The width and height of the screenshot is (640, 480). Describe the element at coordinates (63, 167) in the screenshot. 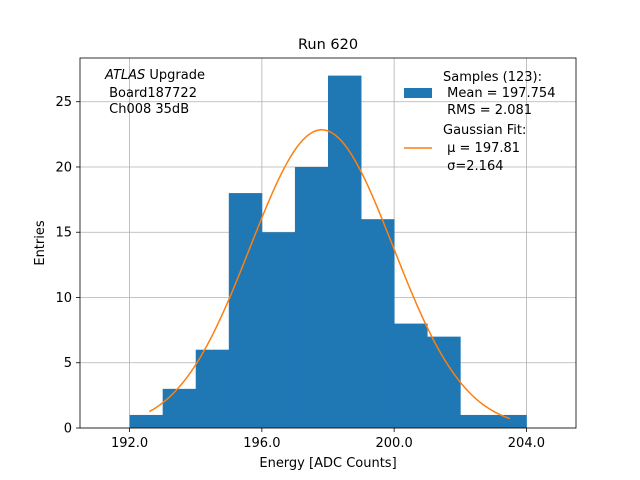

I see `y-tick-label: 20` at that location.